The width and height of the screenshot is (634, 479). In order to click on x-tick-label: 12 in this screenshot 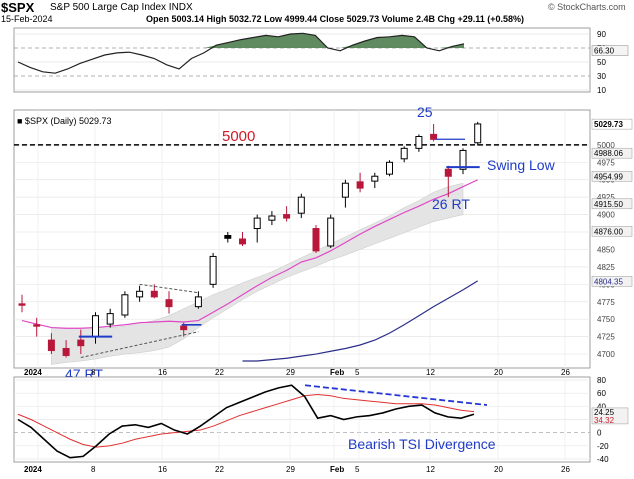, I will do `click(430, 469)`.